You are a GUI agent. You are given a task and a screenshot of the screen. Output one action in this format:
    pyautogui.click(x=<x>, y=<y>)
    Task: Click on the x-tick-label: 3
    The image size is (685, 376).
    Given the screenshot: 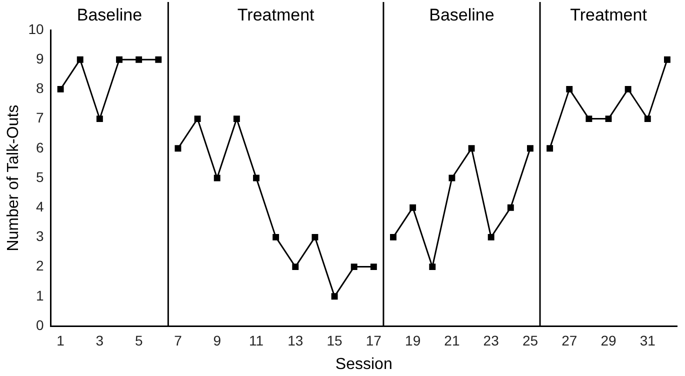 What is the action you would take?
    pyautogui.click(x=100, y=340)
    